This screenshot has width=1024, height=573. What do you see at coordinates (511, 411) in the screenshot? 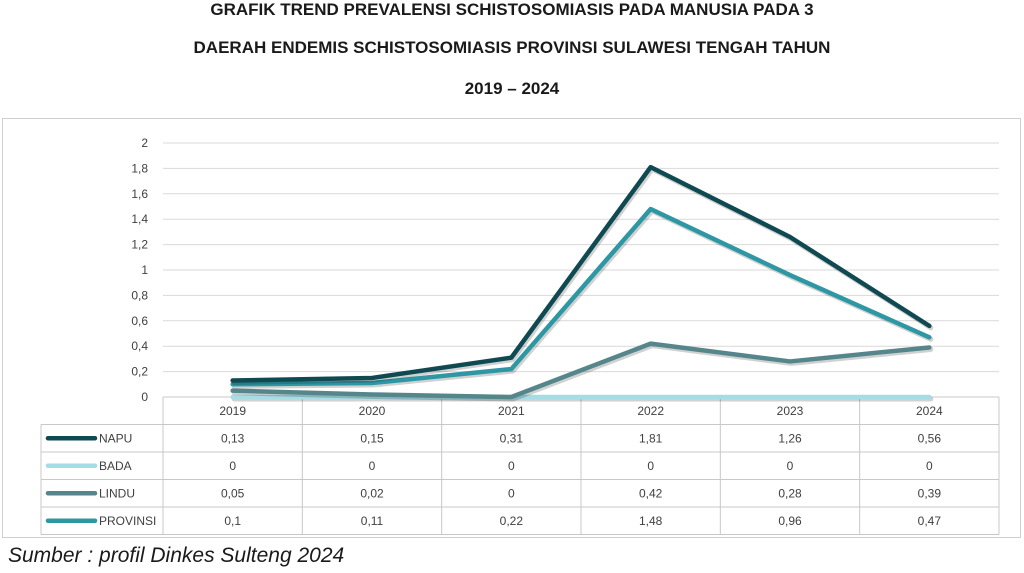
I see `x-category-label: 2021` at bounding box center [511, 411].